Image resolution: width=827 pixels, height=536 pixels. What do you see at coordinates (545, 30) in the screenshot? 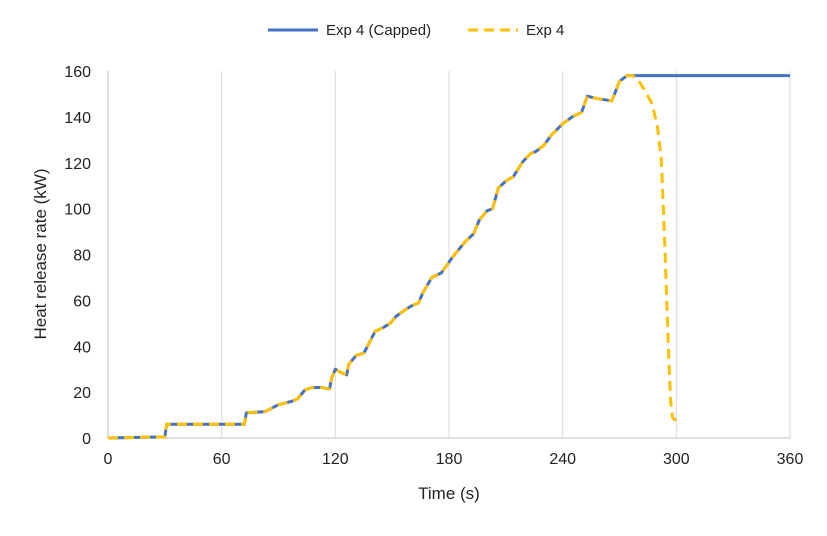
I see `legend-label-exp4: Exp 4` at bounding box center [545, 30].